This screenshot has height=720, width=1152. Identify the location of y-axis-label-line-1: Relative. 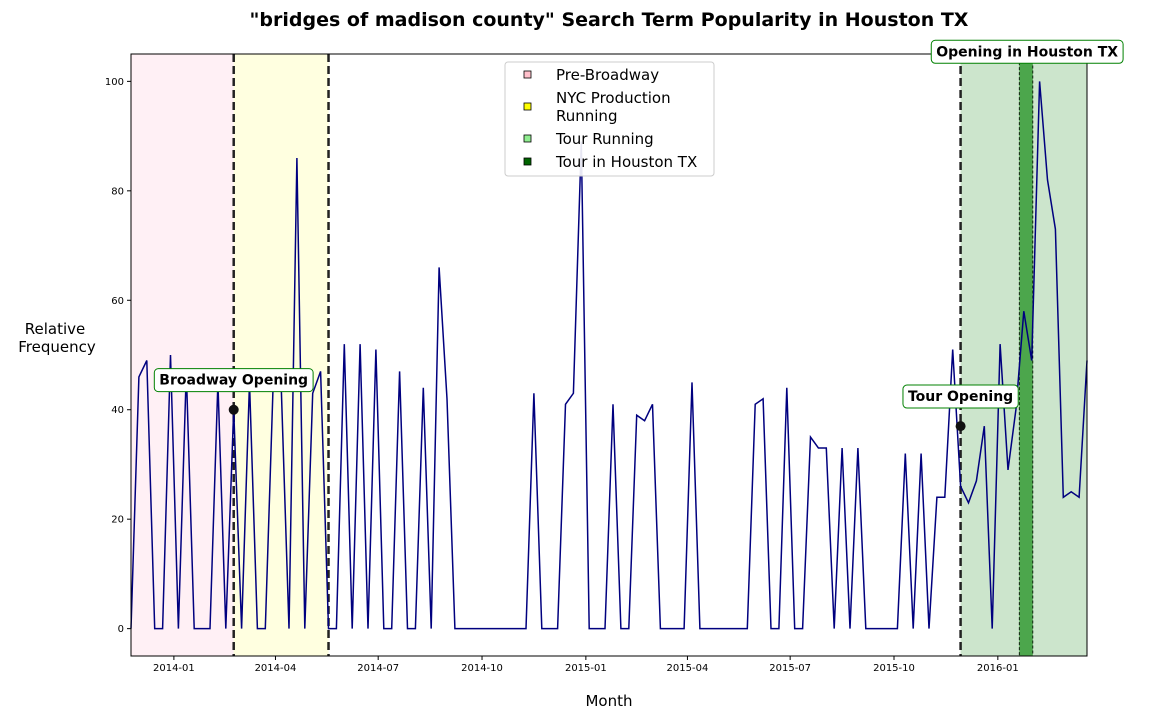
(55, 329).